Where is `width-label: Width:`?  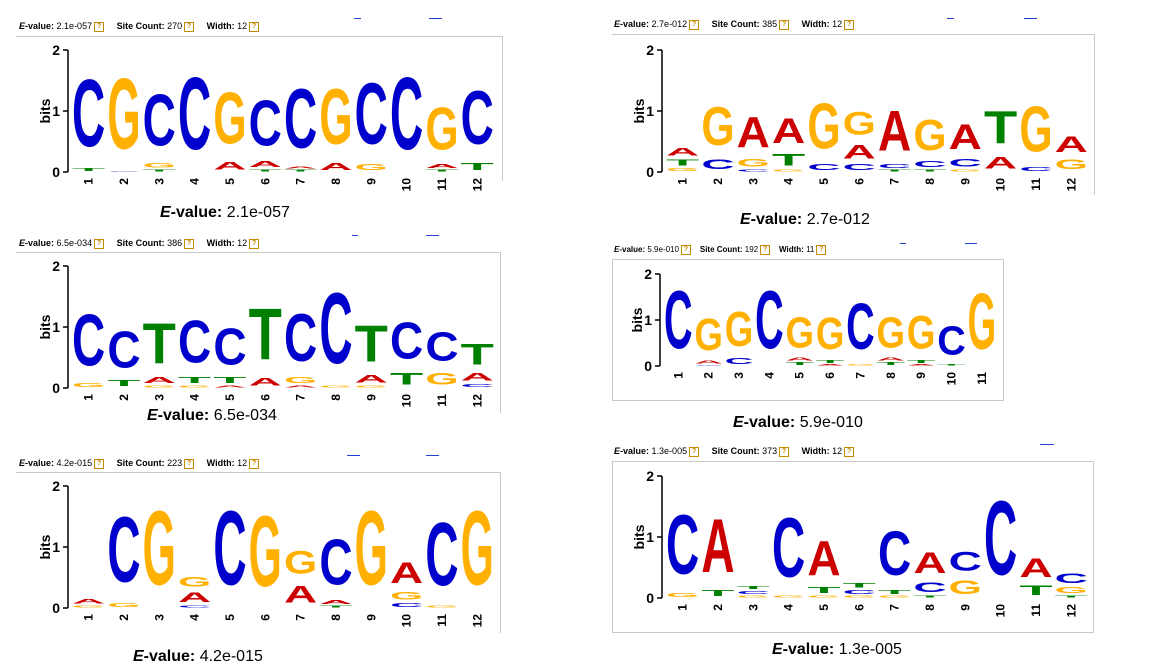 width-label: Width: is located at coordinates (791, 250).